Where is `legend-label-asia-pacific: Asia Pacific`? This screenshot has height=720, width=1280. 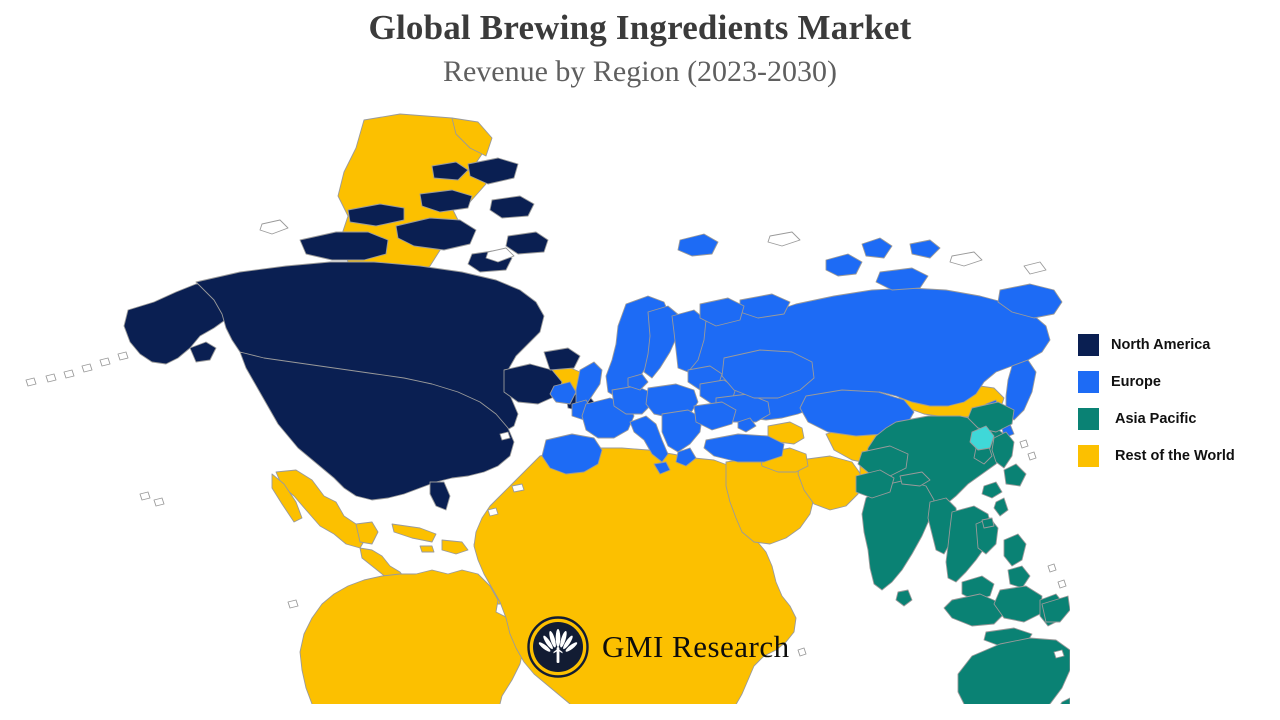 legend-label-asia-pacific: Asia Pacific is located at coordinates (1156, 418).